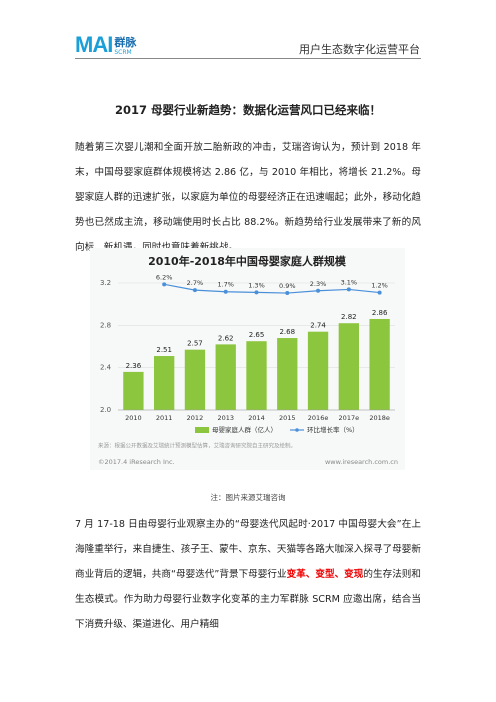 This screenshot has width=496, height=702. Describe the element at coordinates (361, 462) in the screenshot. I see `chart-website: www.iresearch.com.cn` at that location.